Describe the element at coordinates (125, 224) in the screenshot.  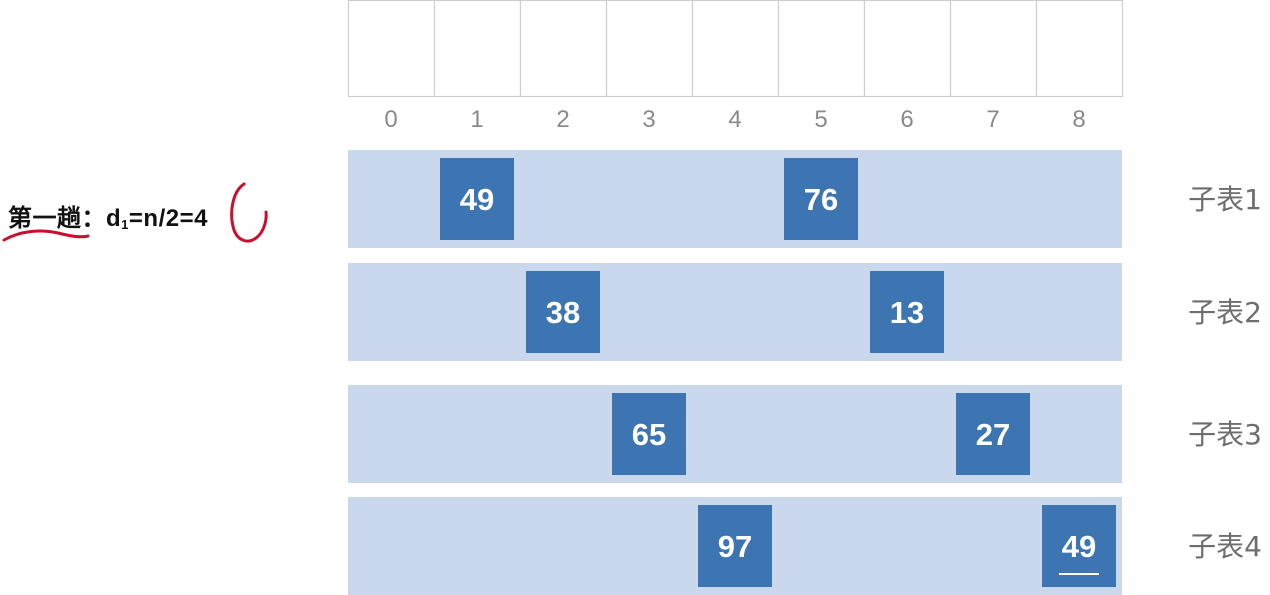
I see `pass-subscript: 1` at that location.